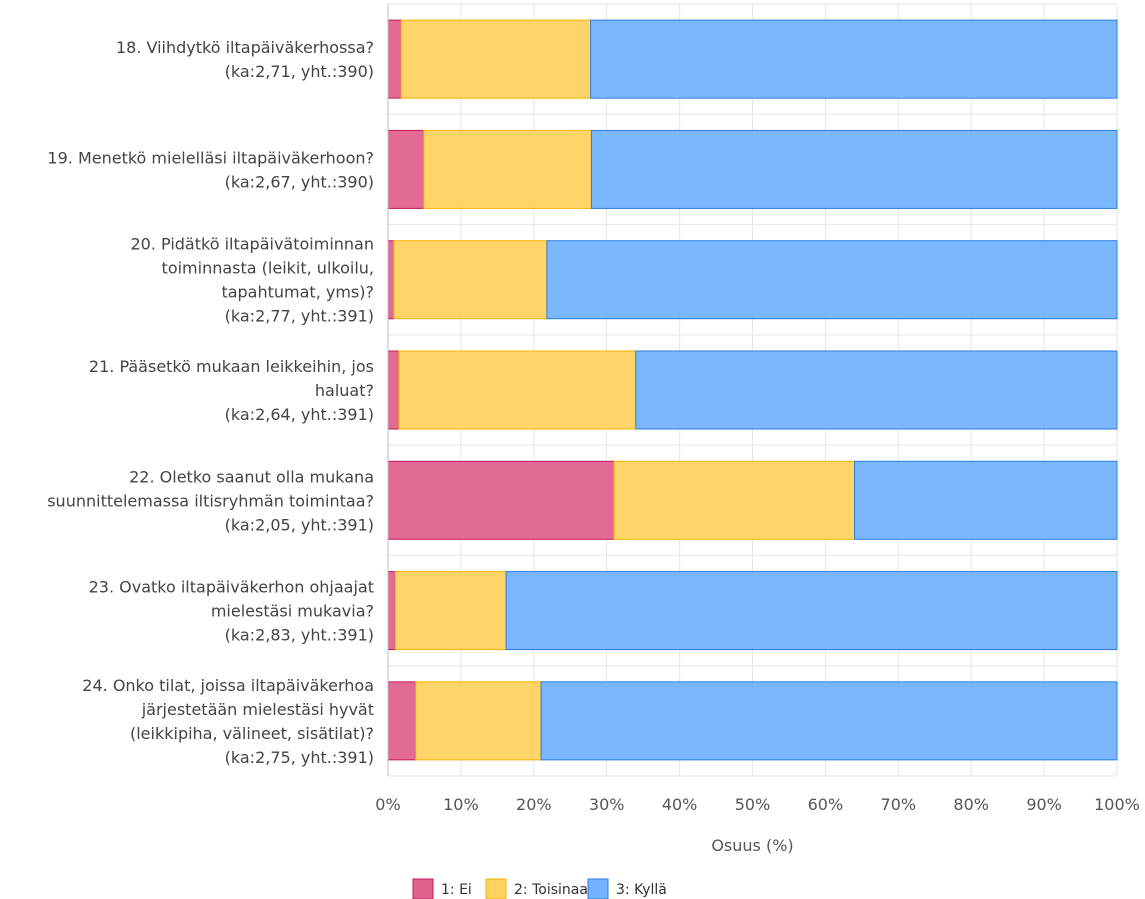 The width and height of the screenshot is (1145, 899). I want to click on category-label-line: suunnittelemassa iltisryhmän toimintaa?, so click(210, 500).